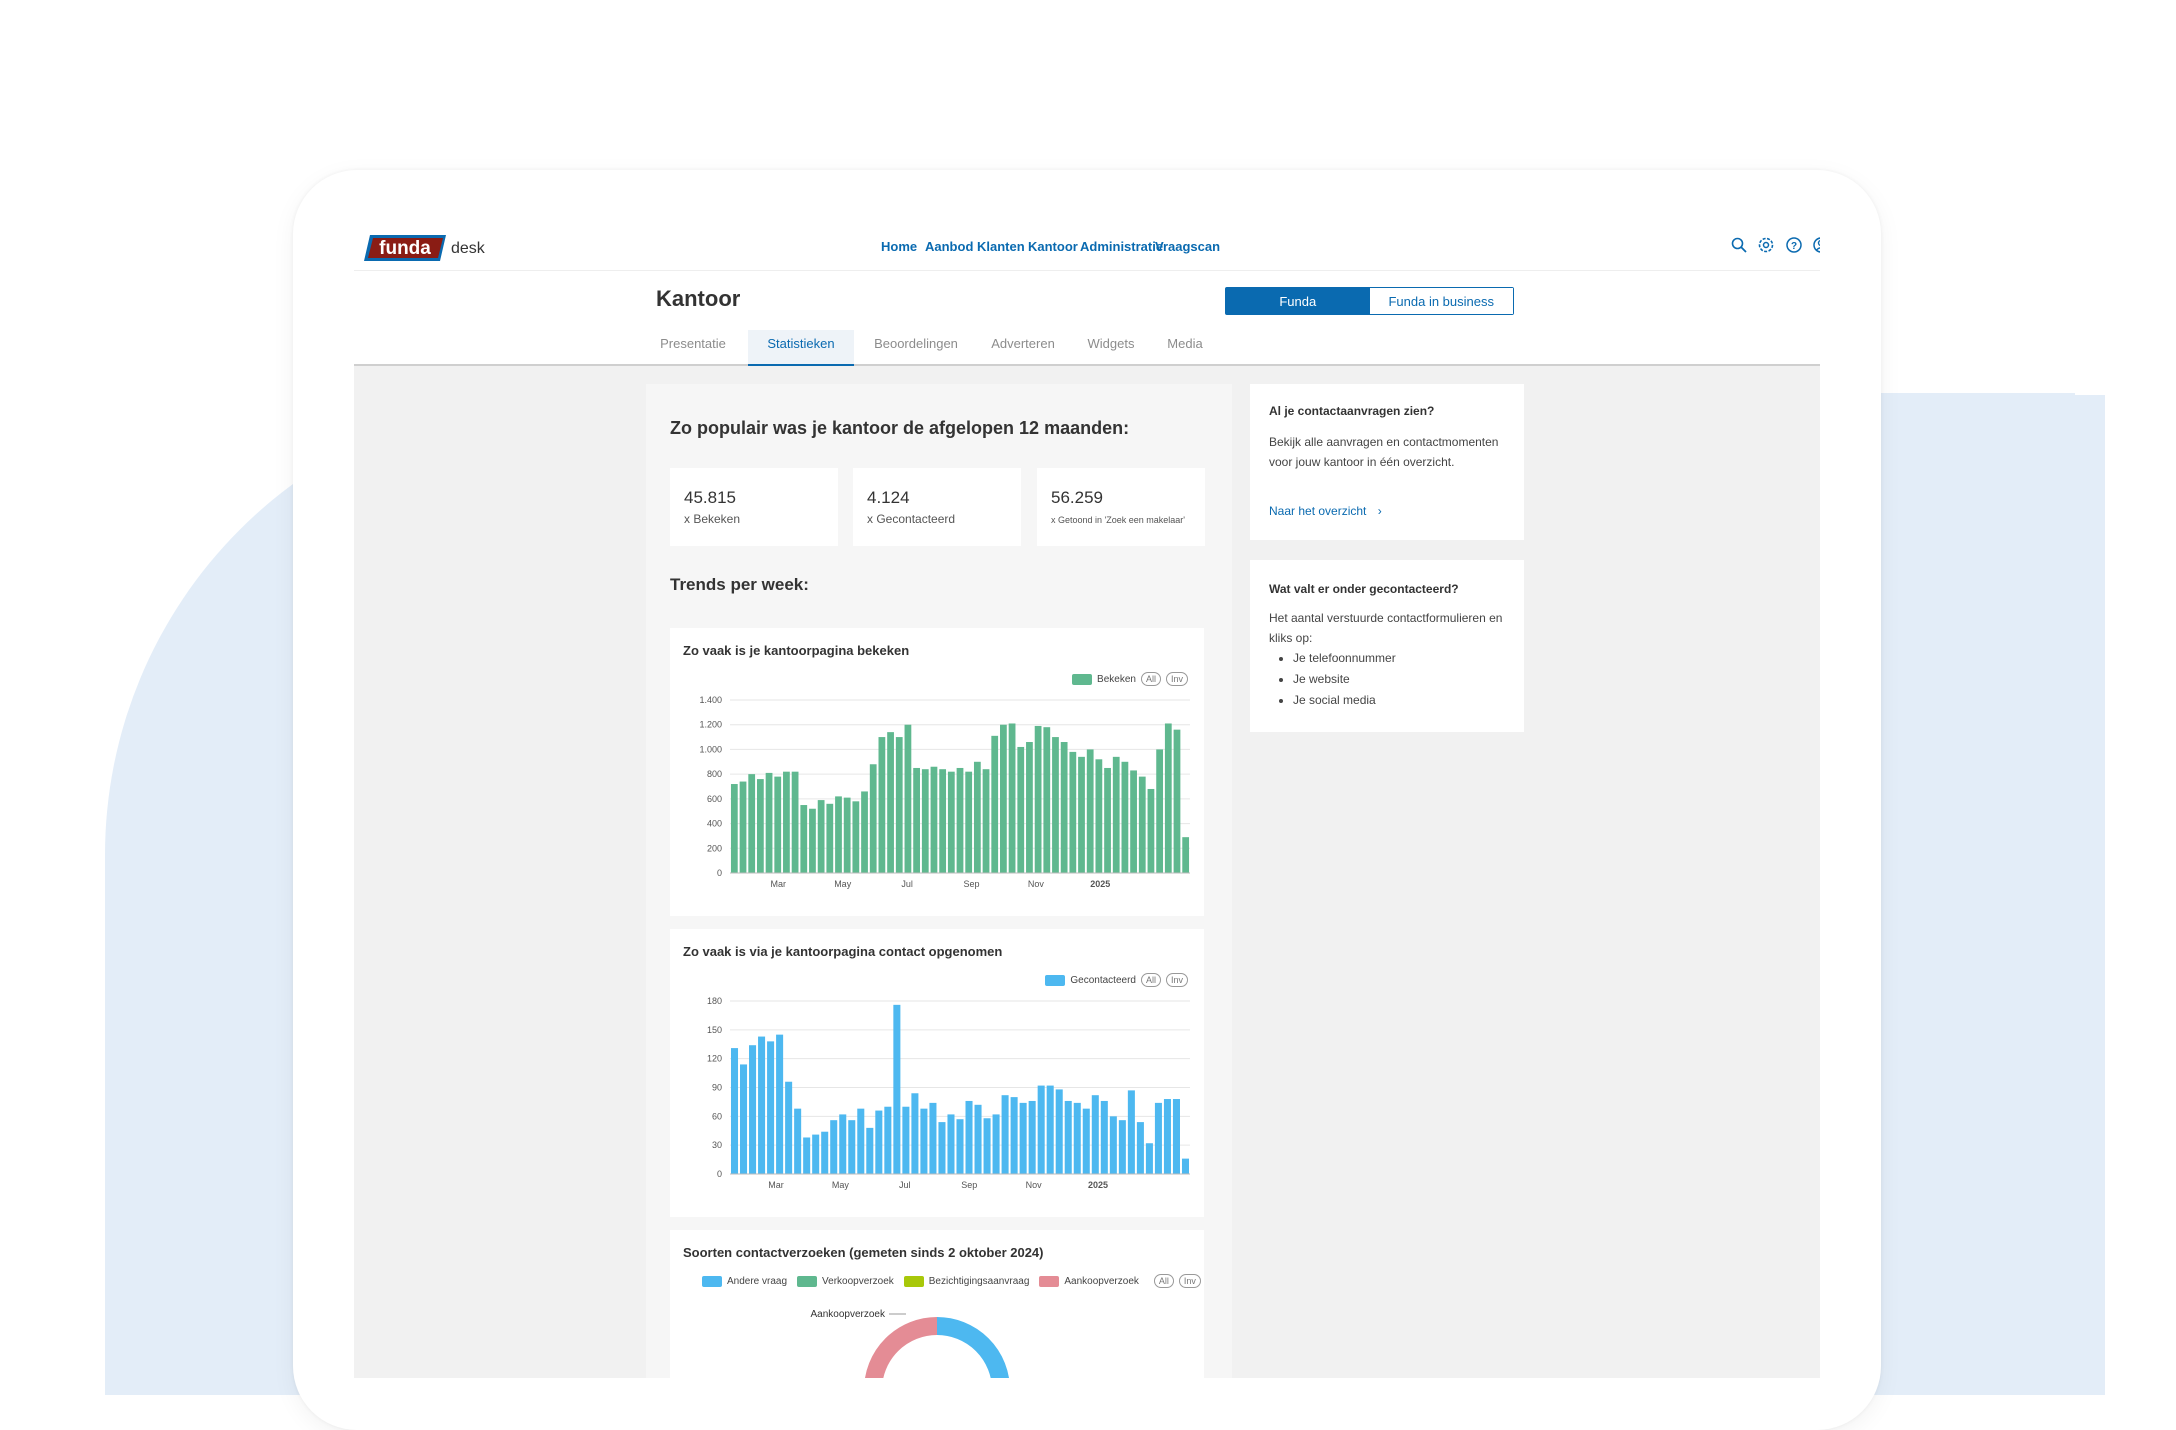 This screenshot has width=2176, height=1430. What do you see at coordinates (1185, 343) in the screenshot?
I see `tab-media: Media` at bounding box center [1185, 343].